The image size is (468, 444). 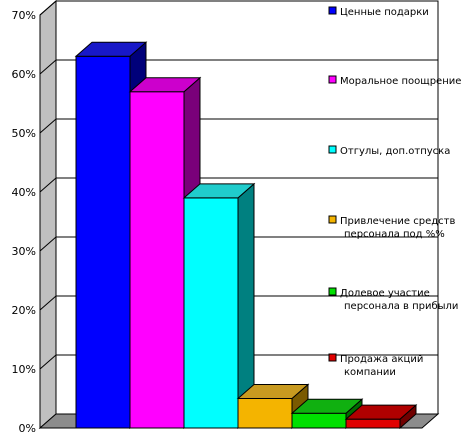 I want to click on y-axis: 0% 10% 20% 30% 40% 50% 60% 70%, so click(x=24, y=222).